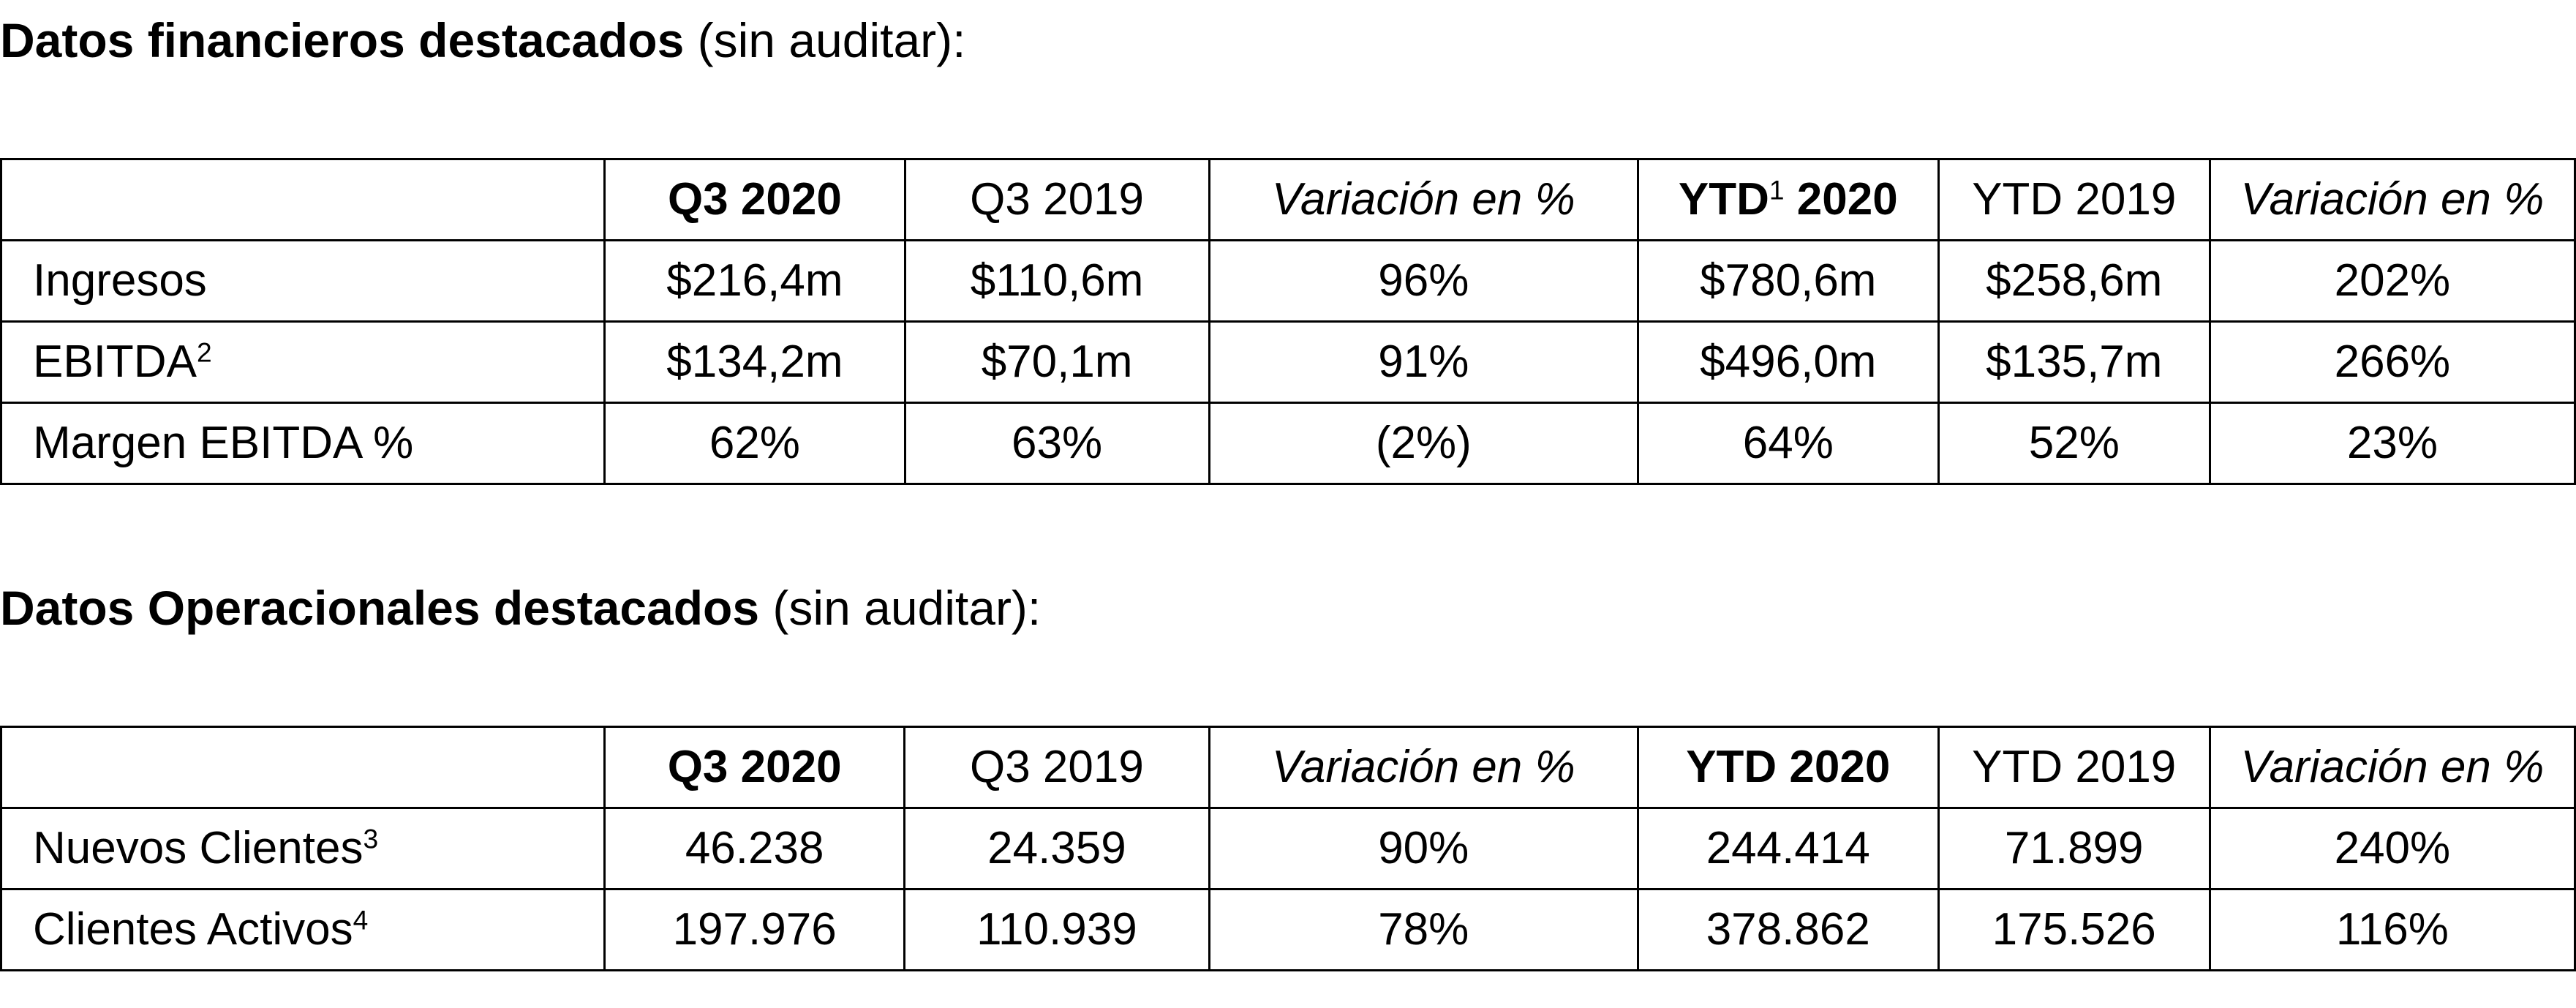  I want to click on row-label: Nuevos Clientes3, so click(303, 848).